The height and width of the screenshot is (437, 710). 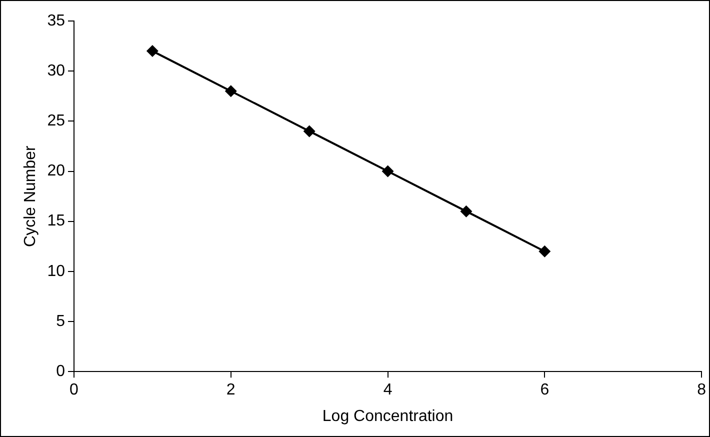 I want to click on x-tick-label: 2, so click(x=231, y=390).